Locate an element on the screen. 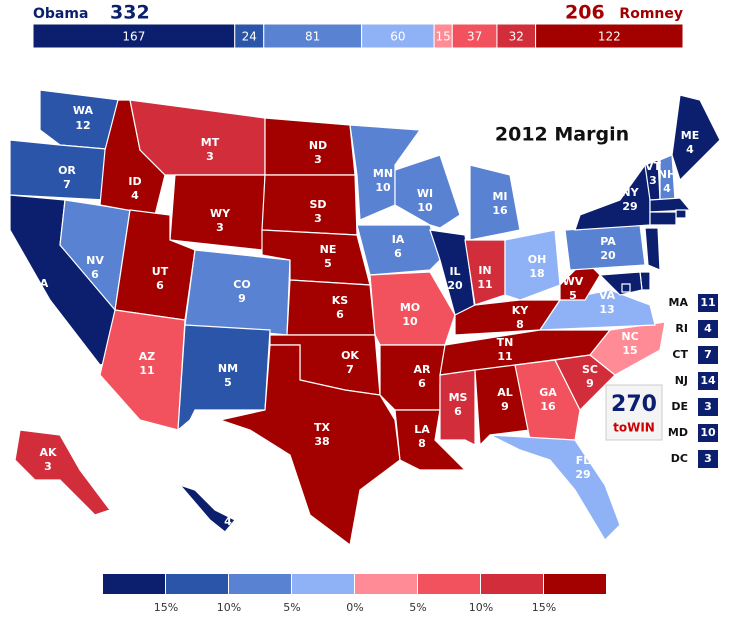  bar-segment-label: 167 is located at coordinates (133, 37).